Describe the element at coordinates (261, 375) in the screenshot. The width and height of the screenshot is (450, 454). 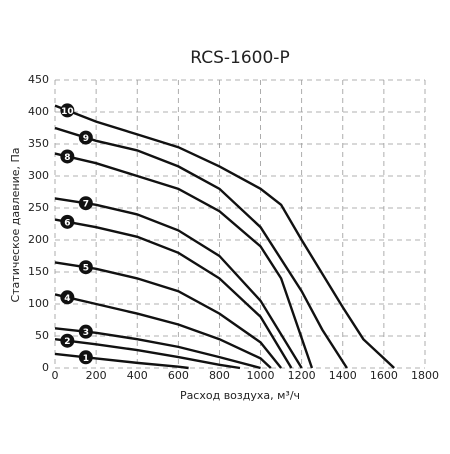
I see `x-tick-label: 1000` at that location.